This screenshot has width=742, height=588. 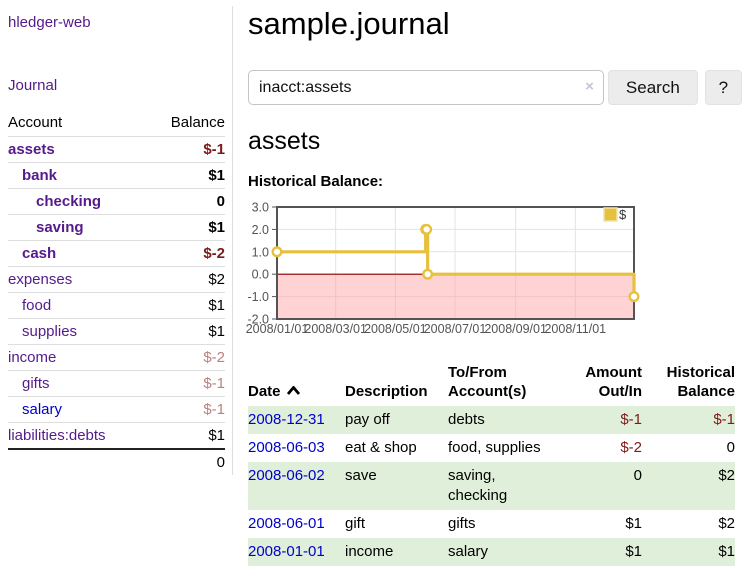 I want to click on account-row: salary $-1, so click(x=116, y=409).